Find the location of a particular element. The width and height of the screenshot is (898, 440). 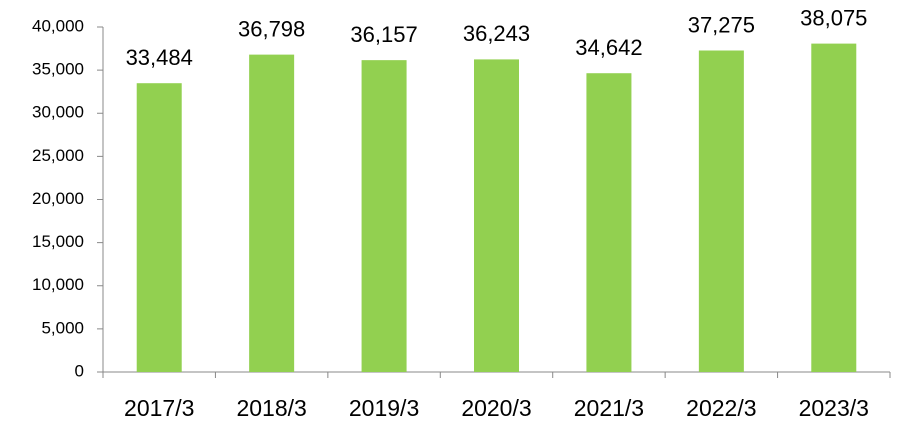

x-tick-label: 2021/3 is located at coordinates (609, 408).